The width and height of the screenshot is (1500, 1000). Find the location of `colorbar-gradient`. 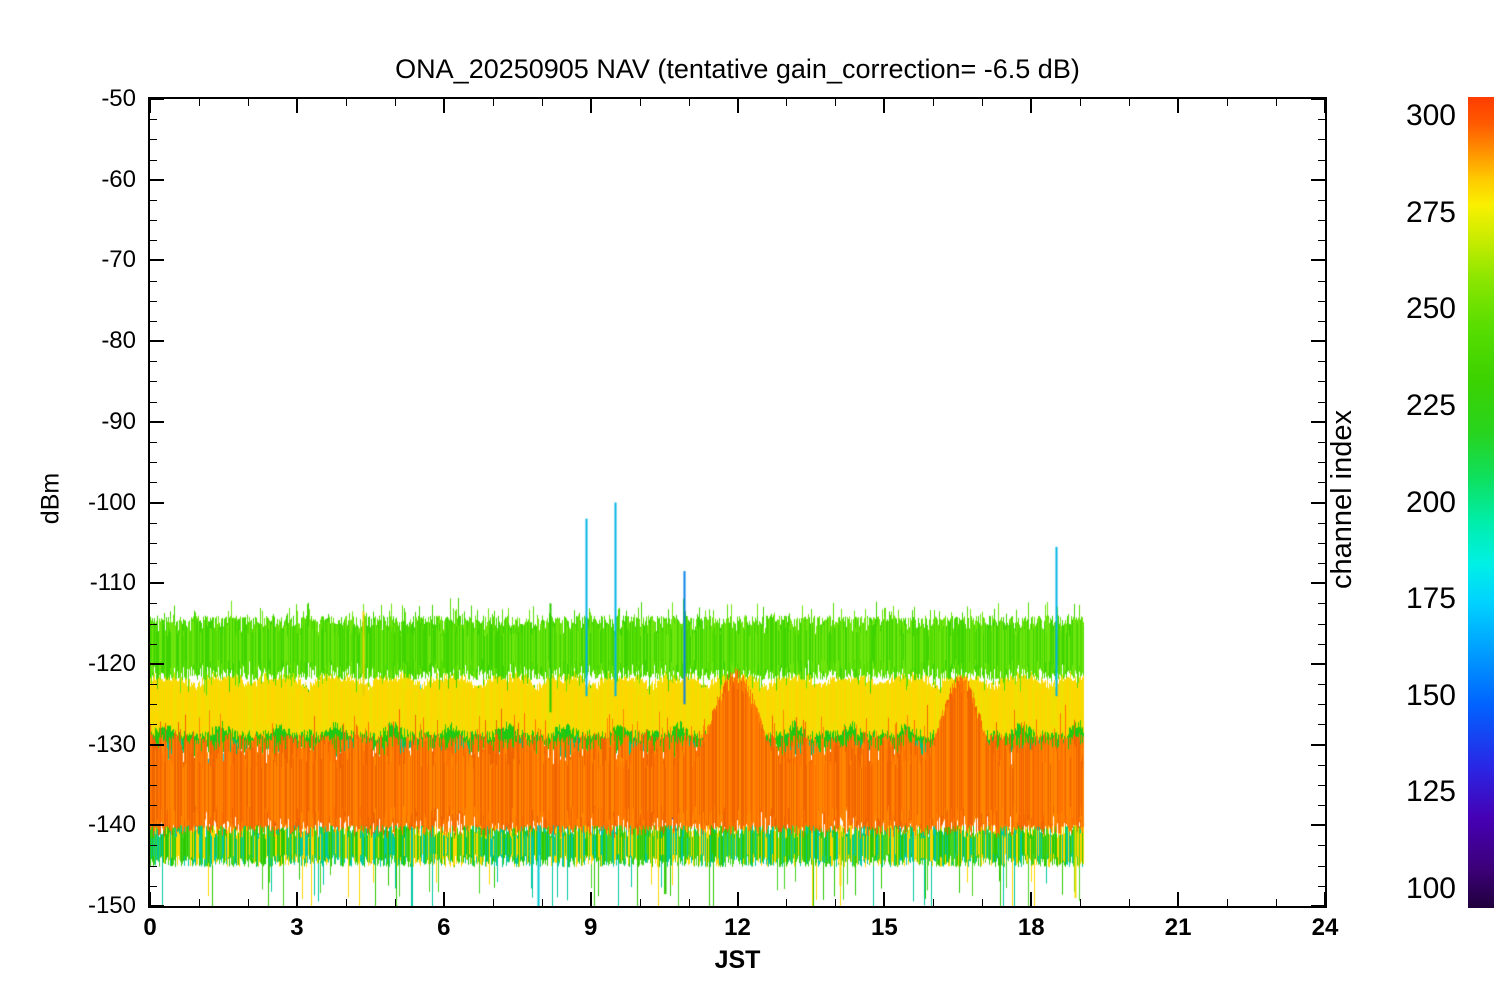

colorbar-gradient is located at coordinates (1481, 502).